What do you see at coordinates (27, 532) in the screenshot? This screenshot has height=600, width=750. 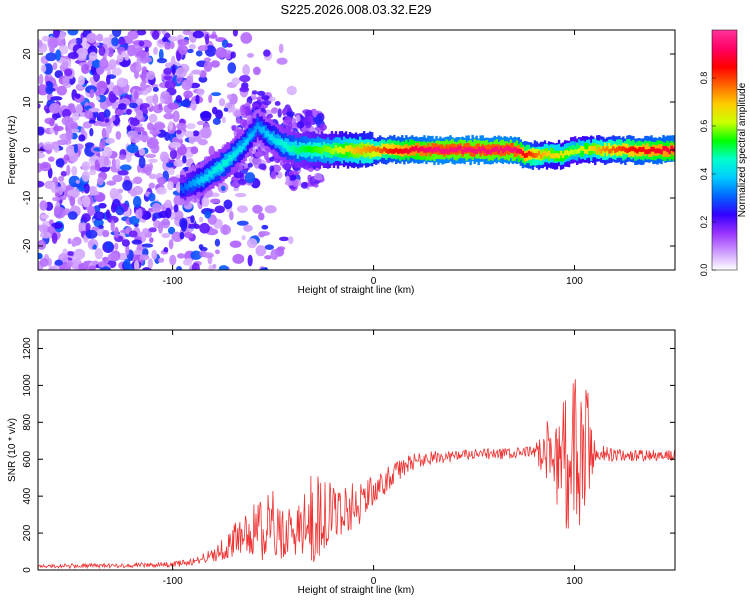 I see `y-tick-label: 200` at bounding box center [27, 532].